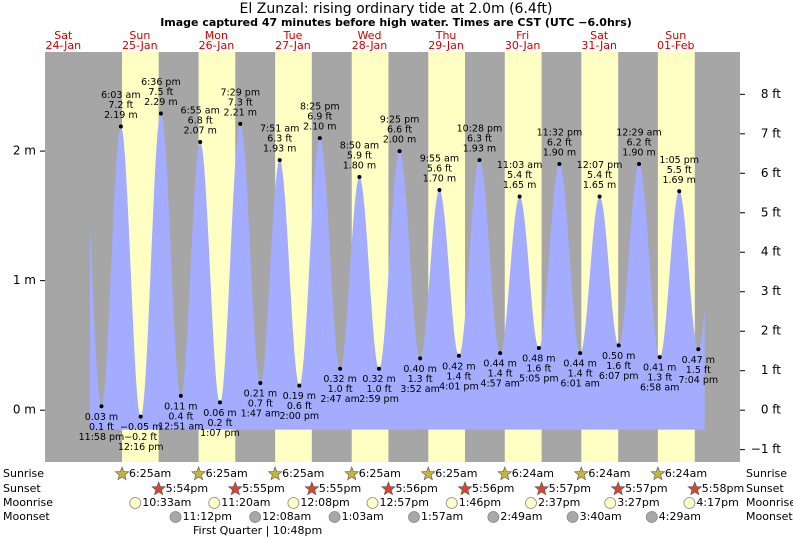 The height and width of the screenshot is (538, 793). Describe the element at coordinates (659, 388) in the screenshot. I see `tide-label: 6:58 am` at that location.